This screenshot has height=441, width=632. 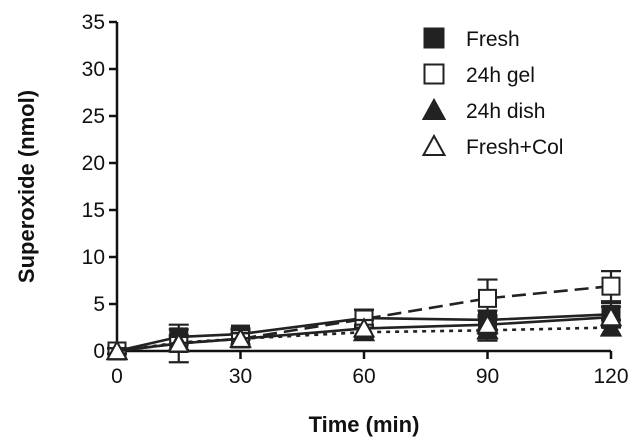 What do you see at coordinates (93, 22) in the screenshot?
I see `y-tick-label: 35` at bounding box center [93, 22].